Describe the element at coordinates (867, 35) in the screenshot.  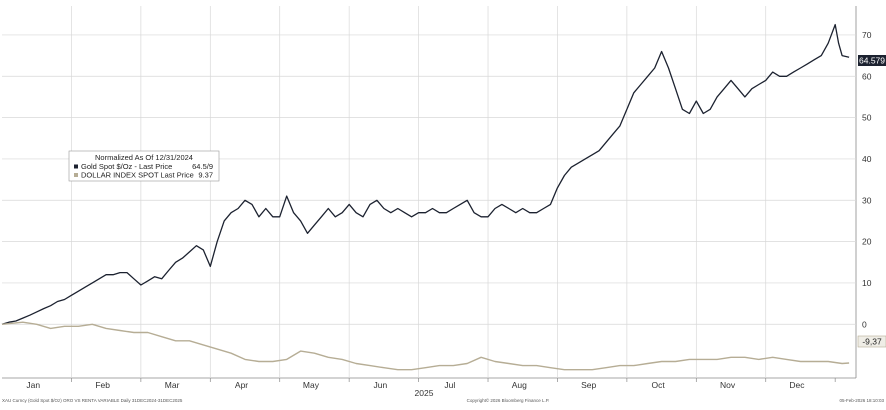
I see `y-tick-label: 70` at that location.